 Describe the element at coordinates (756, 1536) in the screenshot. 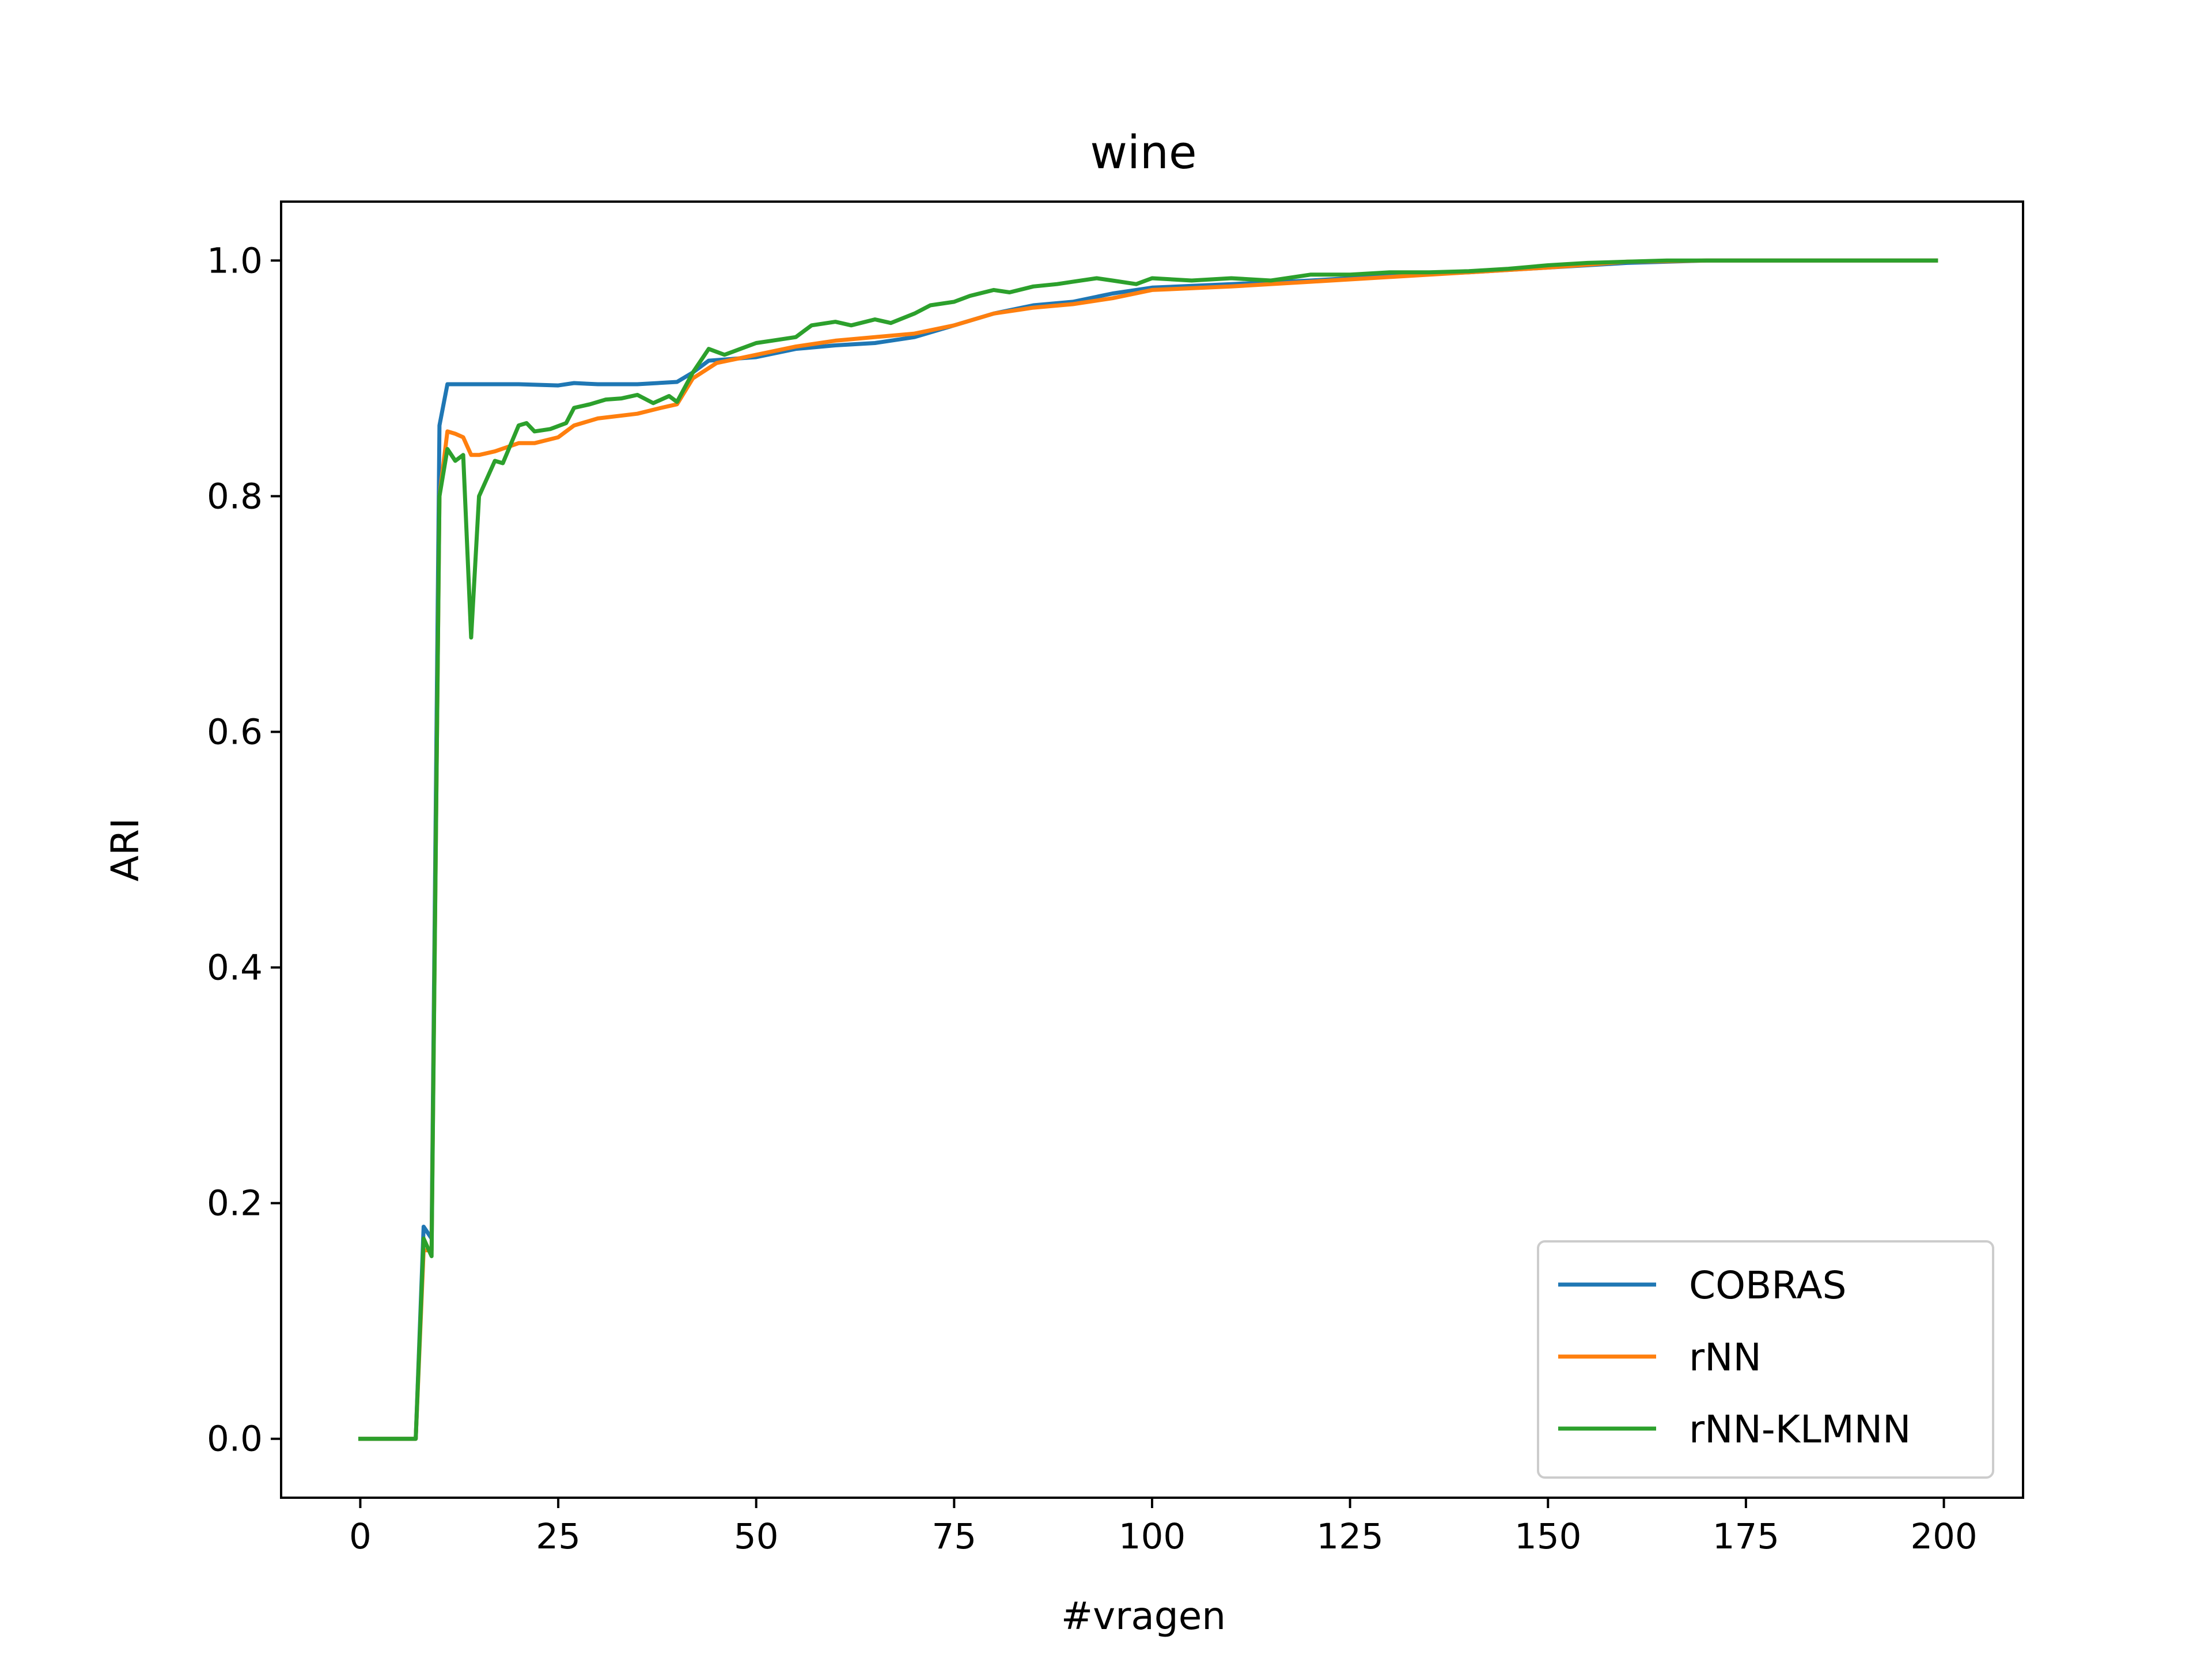

I see `x-tick-label: 50` at that location.